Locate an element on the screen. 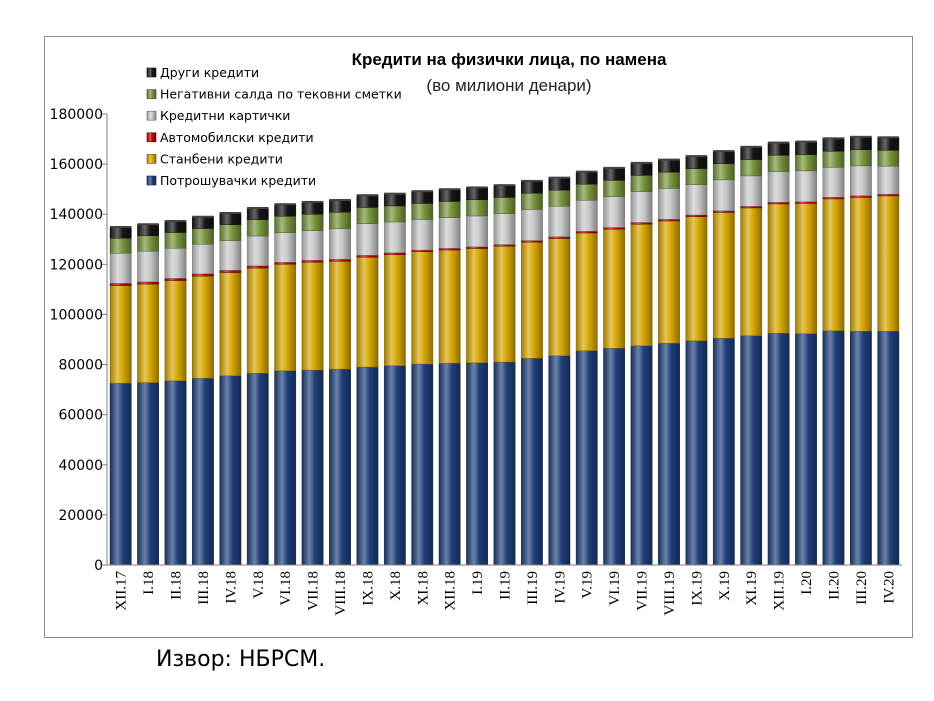  x-tick-label: IV.18 is located at coordinates (231, 587).